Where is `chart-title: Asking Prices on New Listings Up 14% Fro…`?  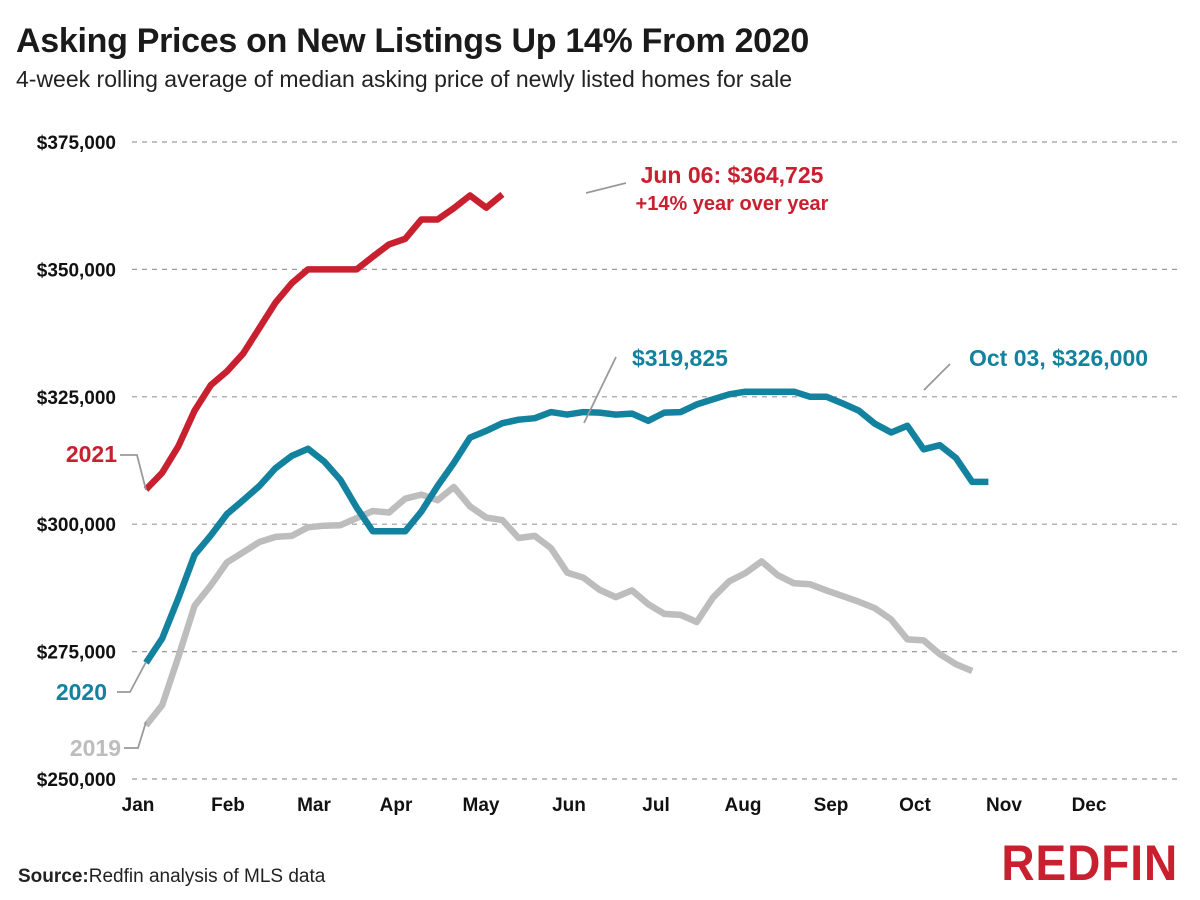
chart-title: Asking Prices on New Listings Up 14% Fro… is located at coordinates (413, 41).